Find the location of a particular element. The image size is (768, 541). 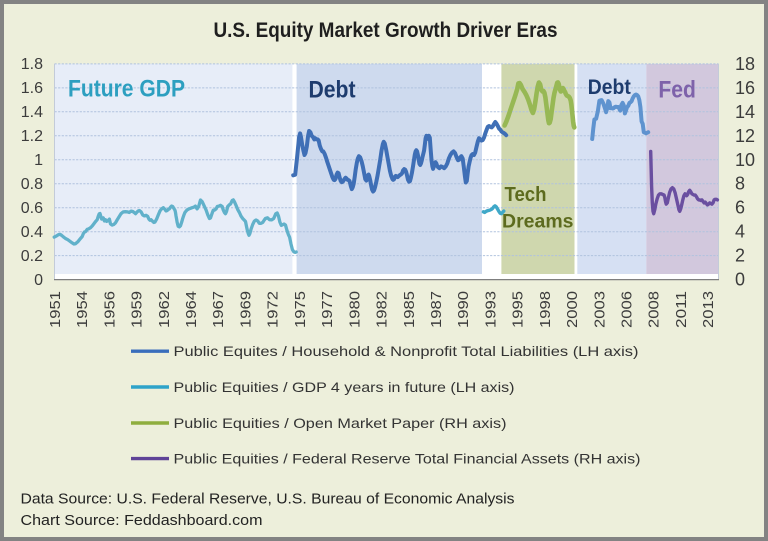

svg-text: 1990 is located at coordinates (463, 309).